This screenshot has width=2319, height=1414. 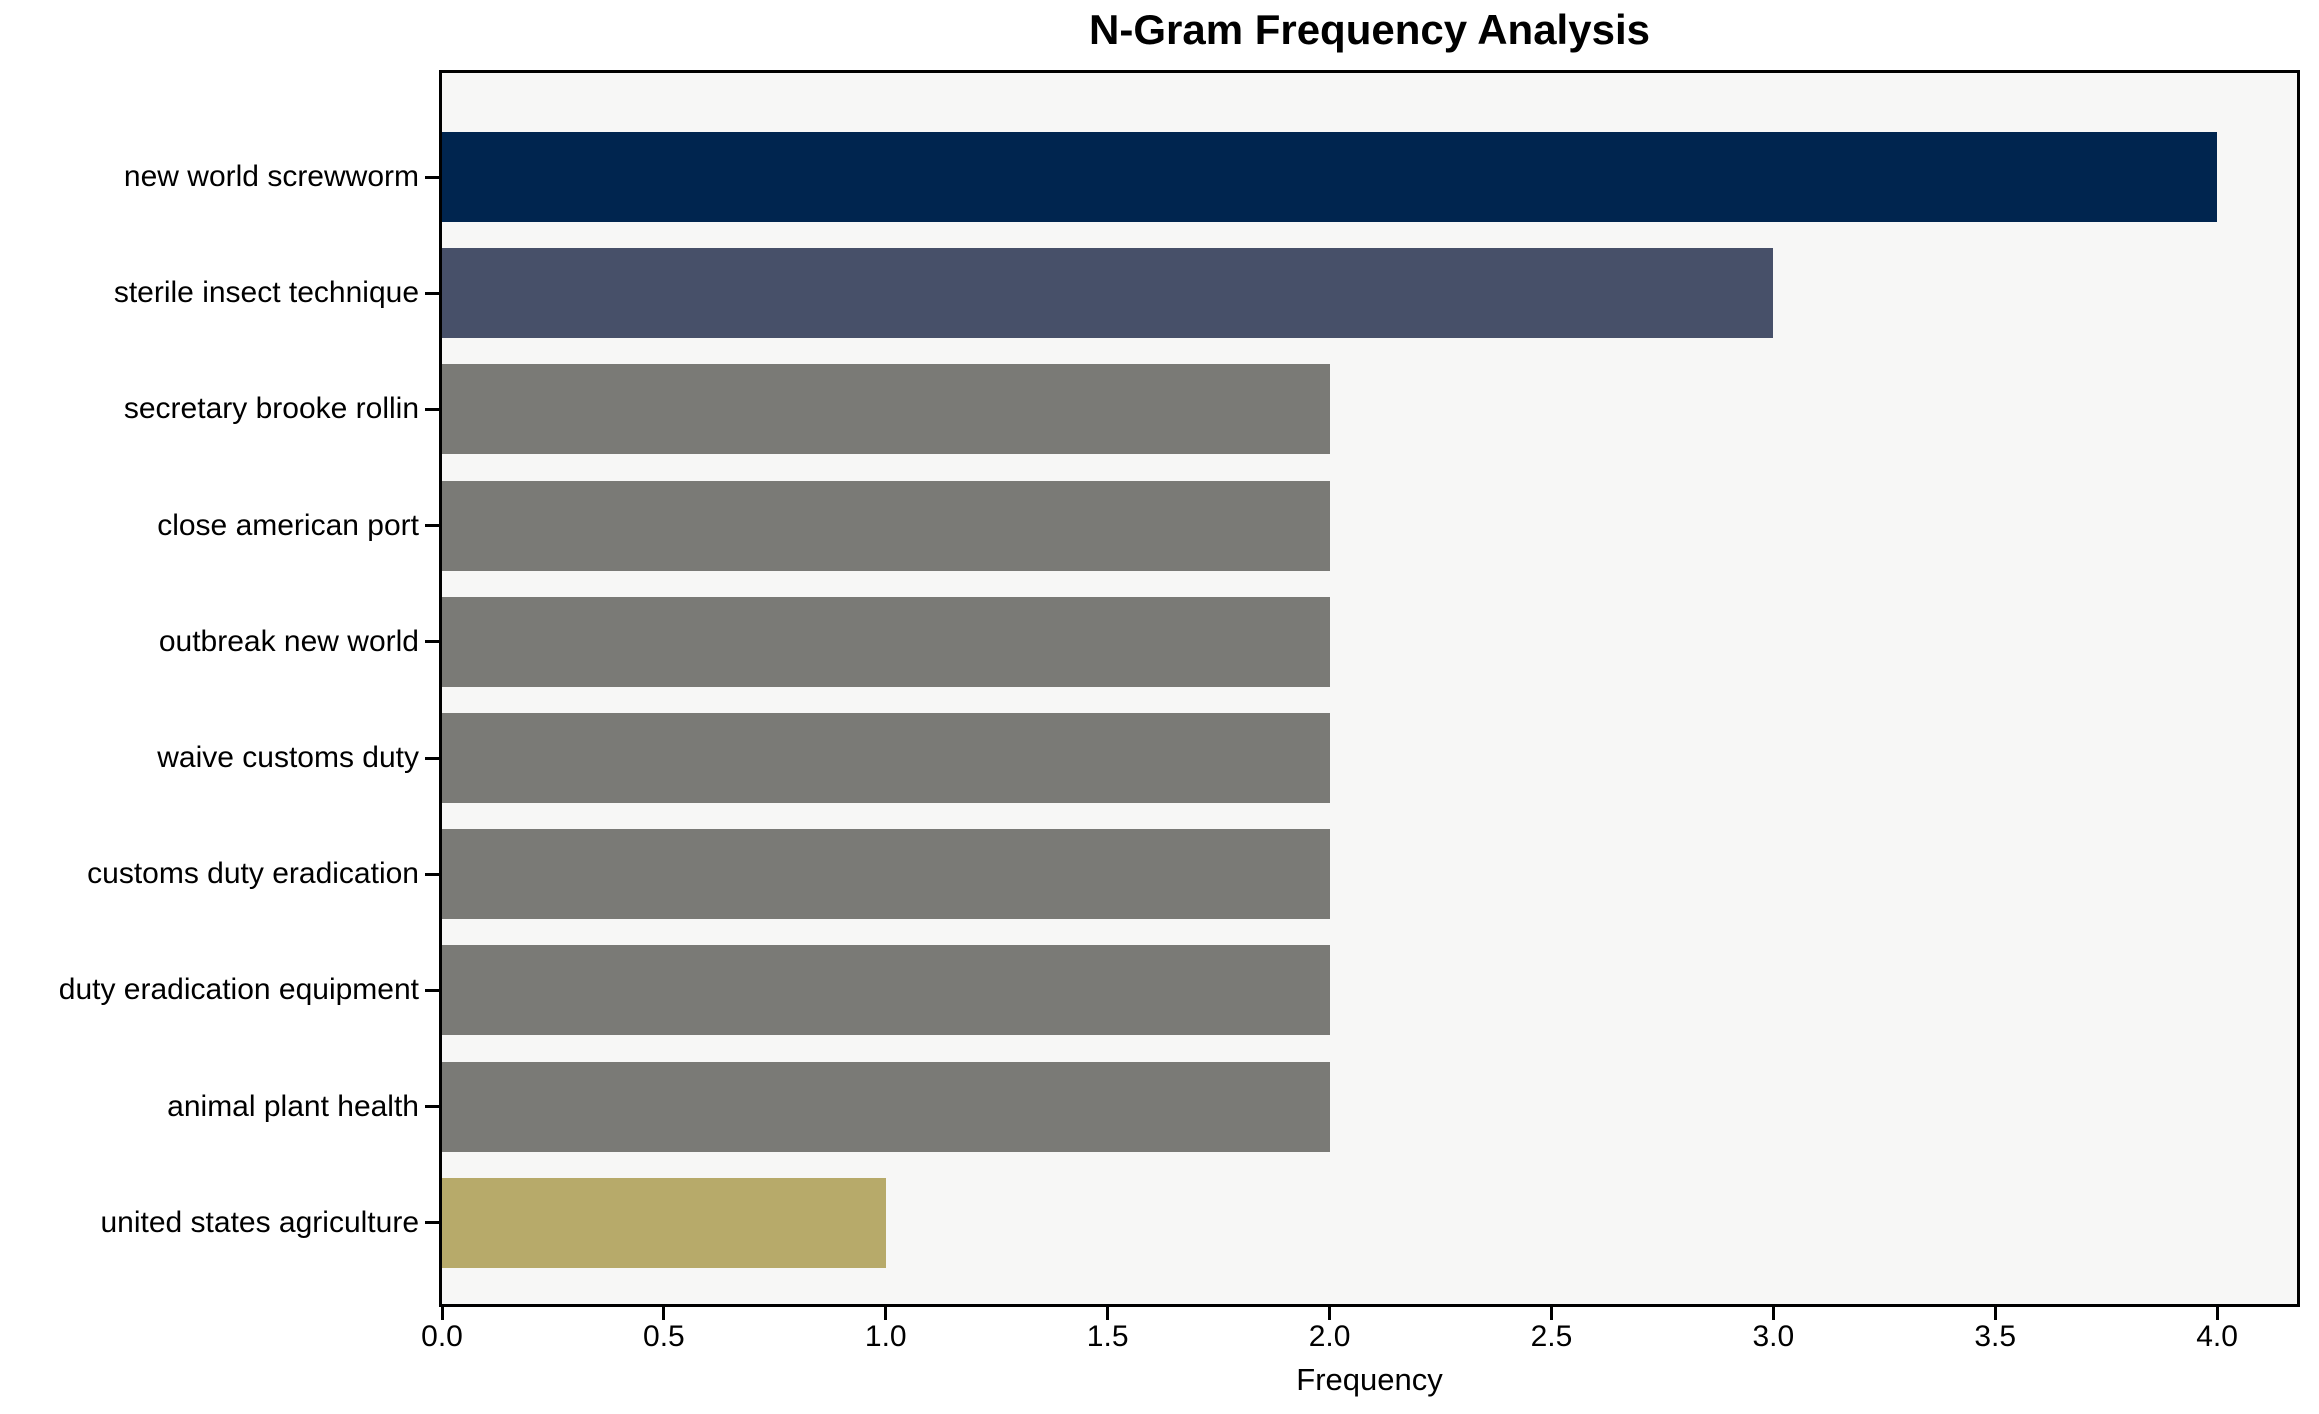 What do you see at coordinates (288, 525) in the screenshot?
I see `y-tick-label: close american port` at bounding box center [288, 525].